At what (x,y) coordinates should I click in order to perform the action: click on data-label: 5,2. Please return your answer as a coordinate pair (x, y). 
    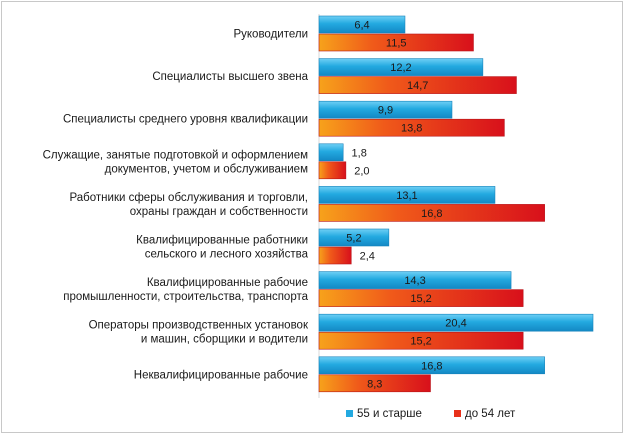
    Looking at the image, I should click on (353, 239).